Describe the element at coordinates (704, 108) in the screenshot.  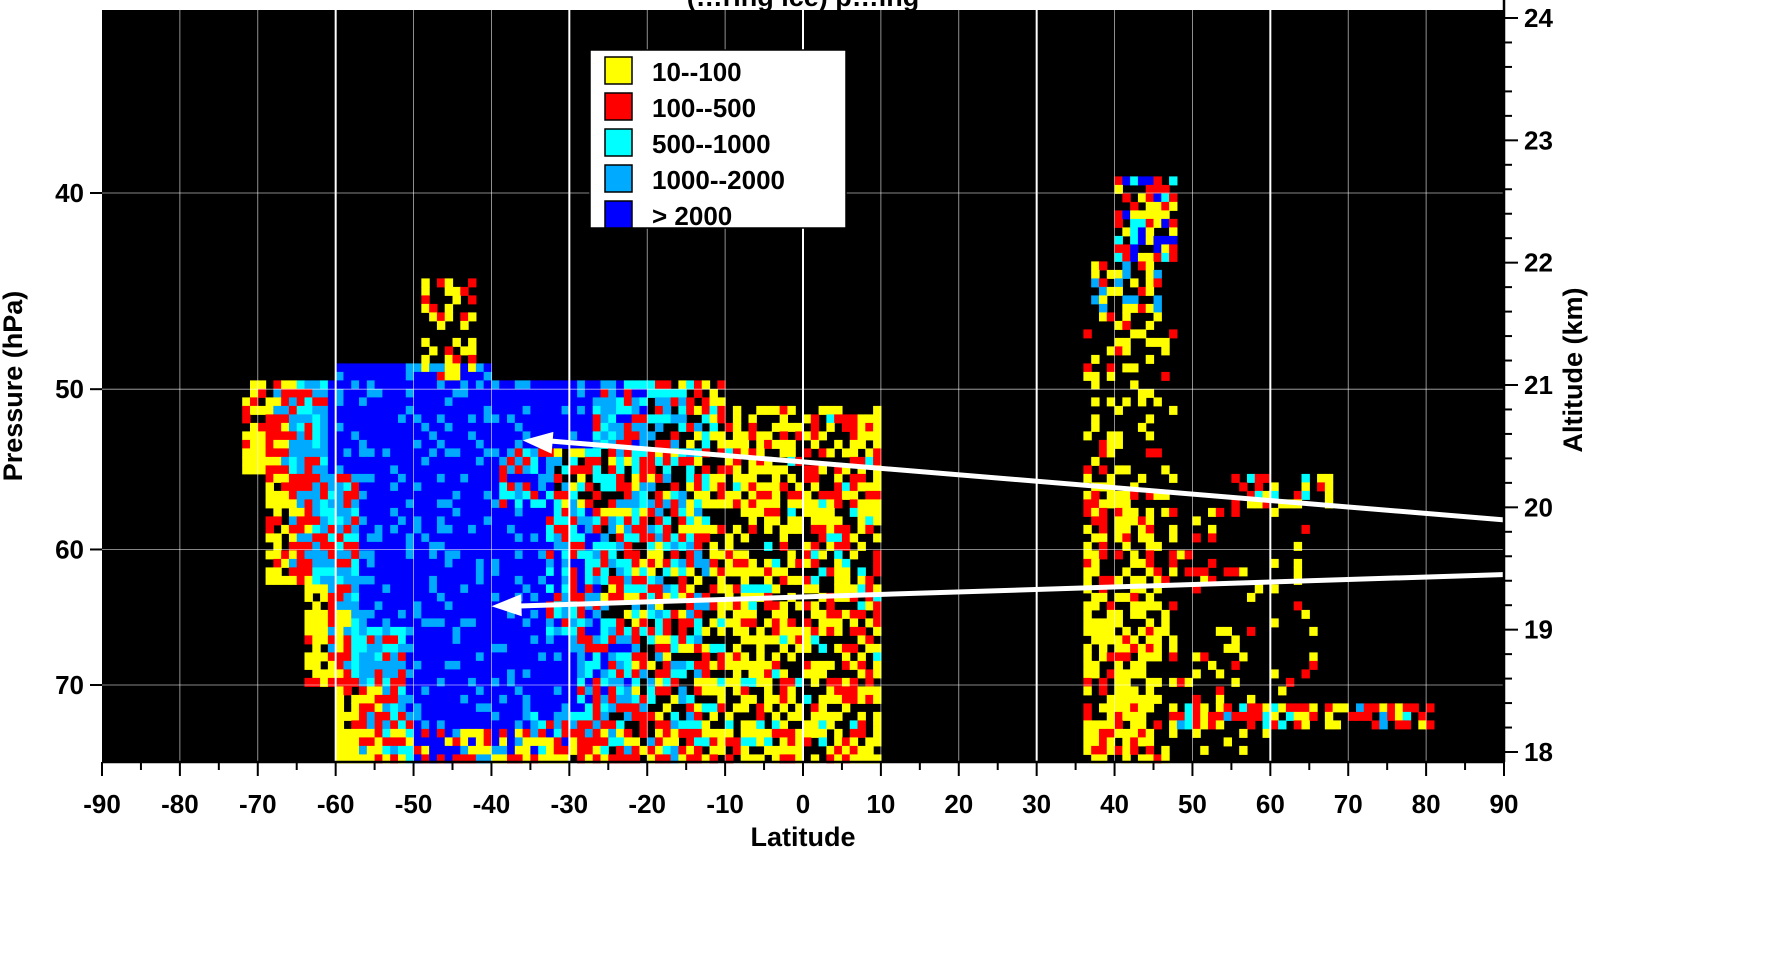
I see `legend-label: 100--500` at that location.